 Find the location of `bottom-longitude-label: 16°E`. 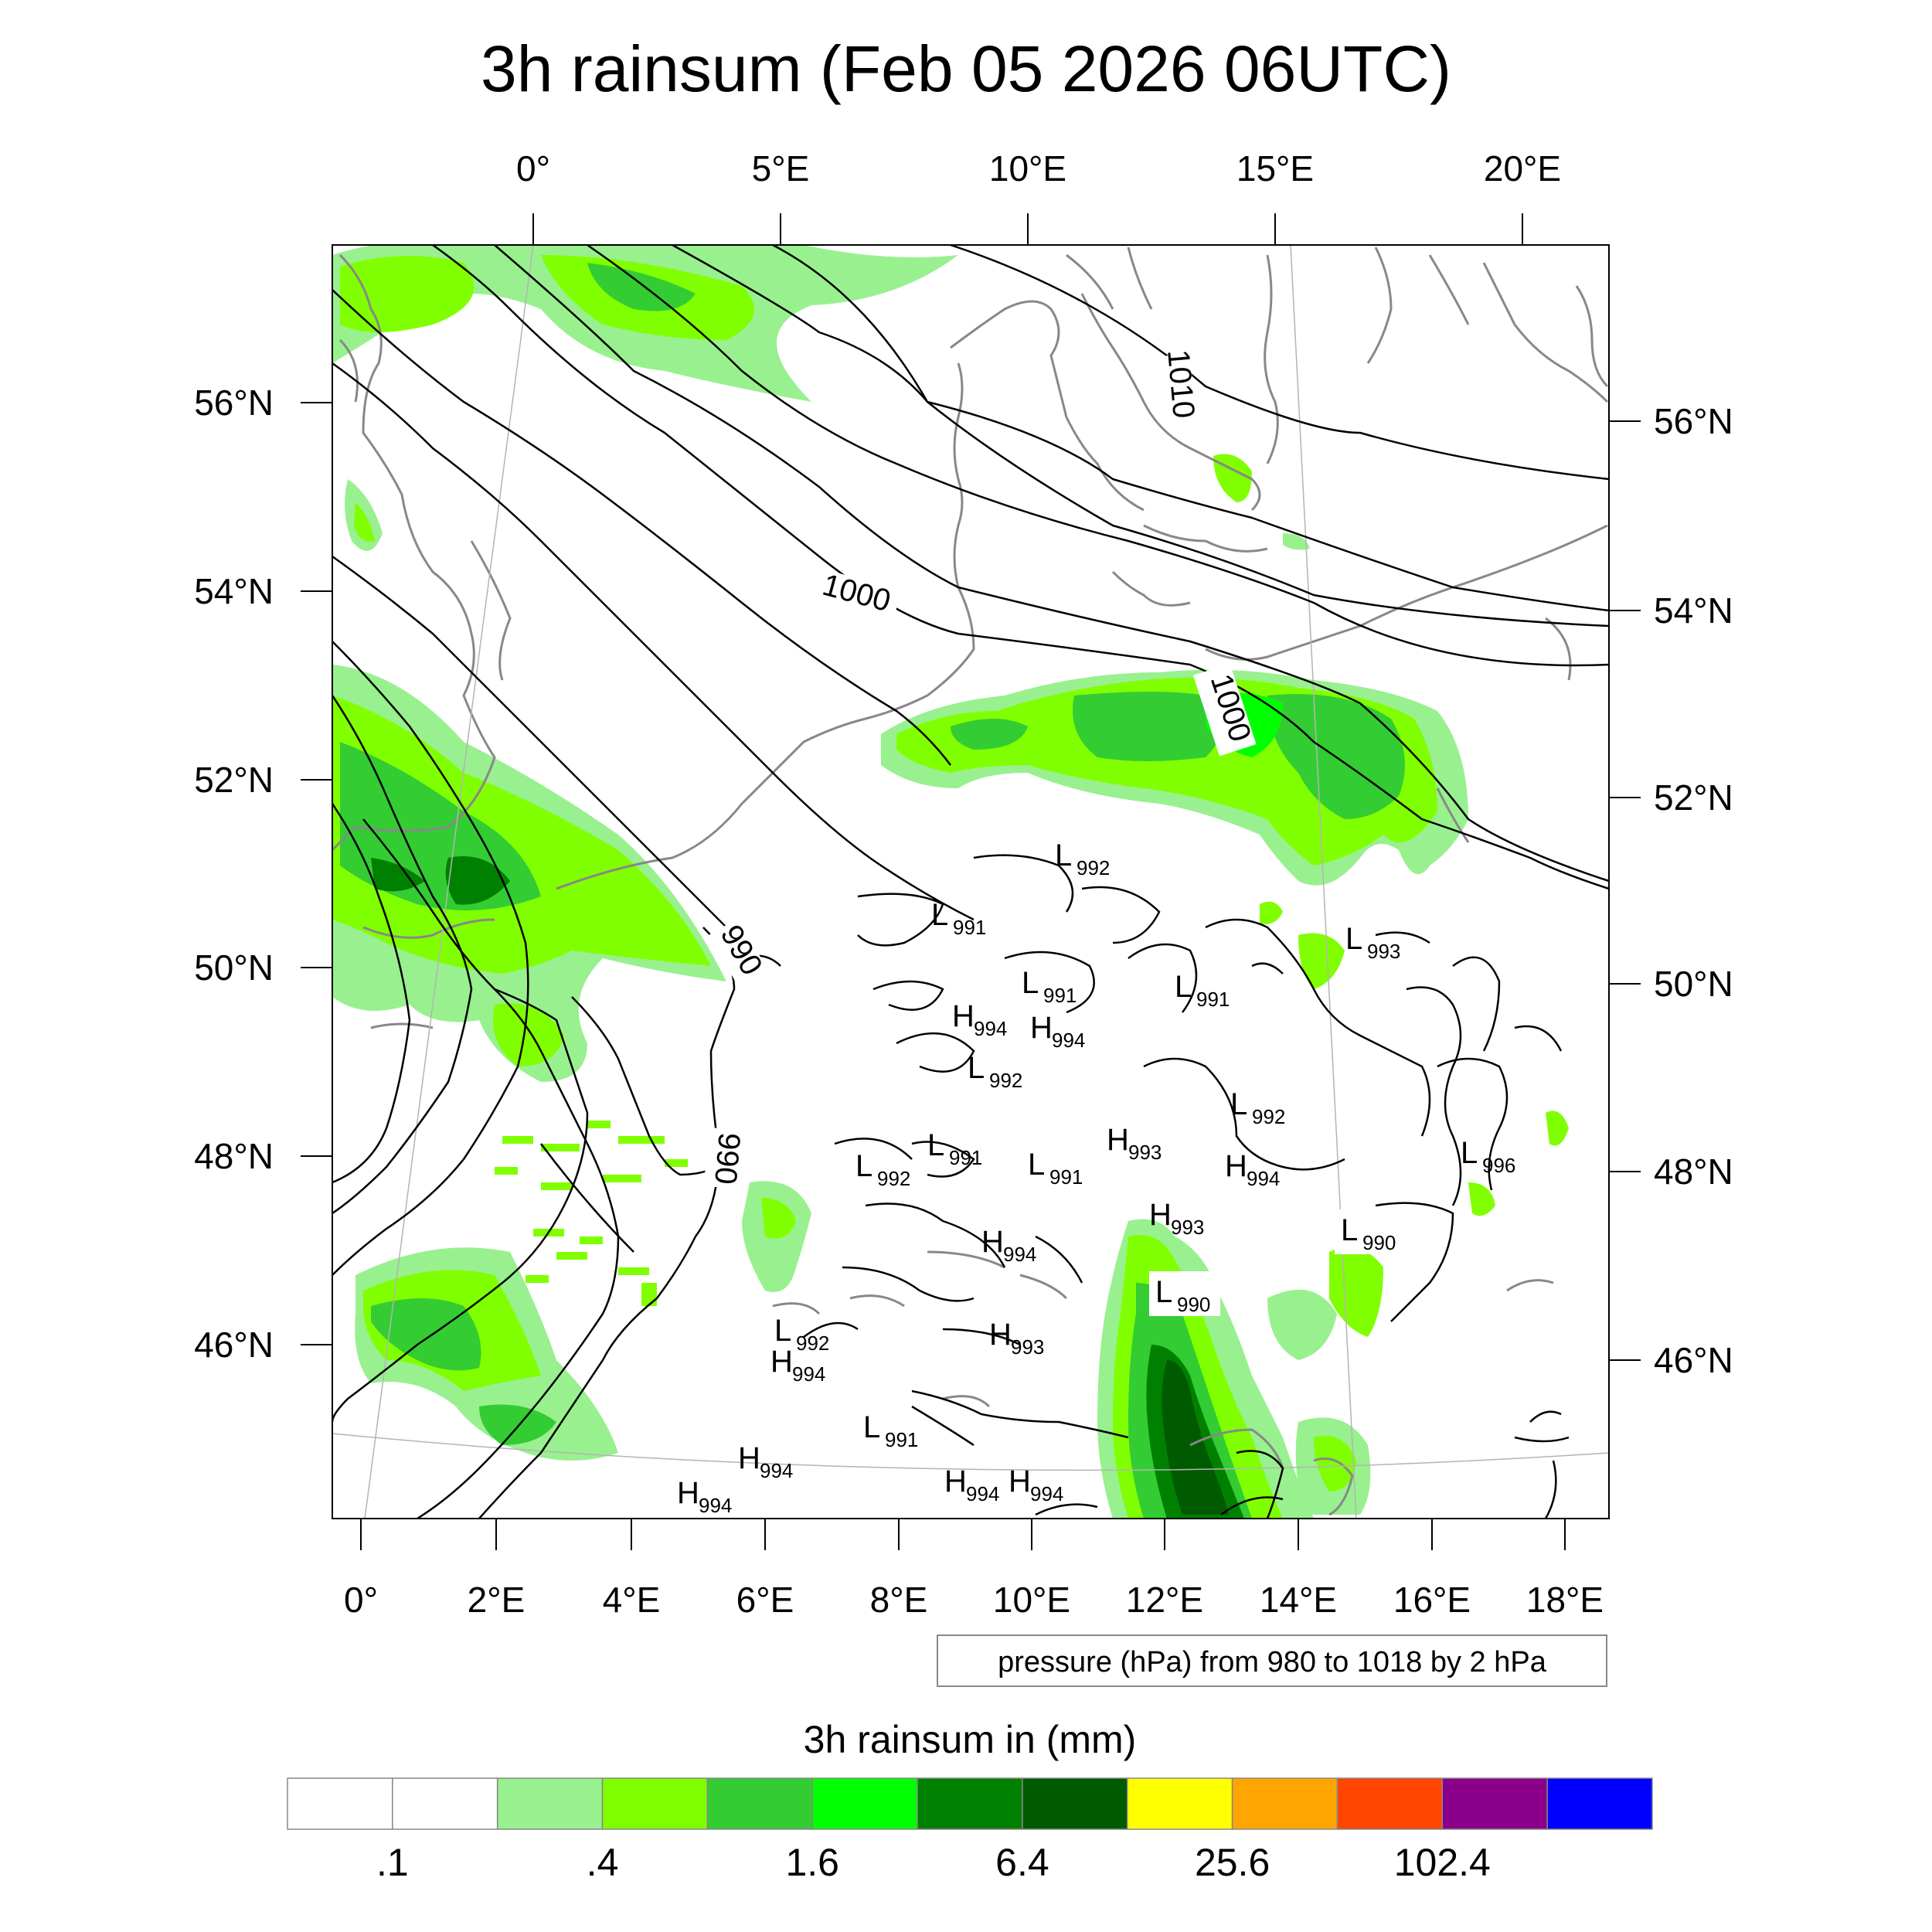

bottom-longitude-label: 16°E is located at coordinates (1432, 1600).